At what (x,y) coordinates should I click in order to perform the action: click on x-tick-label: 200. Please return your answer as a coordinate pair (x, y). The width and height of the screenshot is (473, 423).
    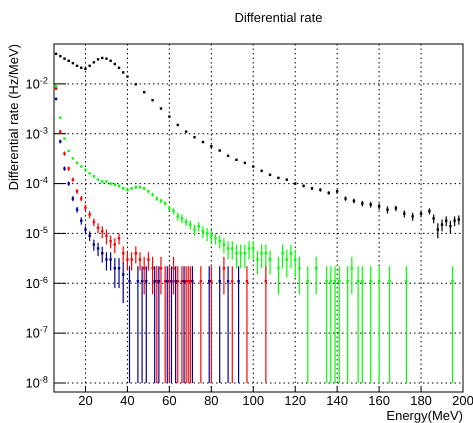
    Looking at the image, I should click on (462, 400).